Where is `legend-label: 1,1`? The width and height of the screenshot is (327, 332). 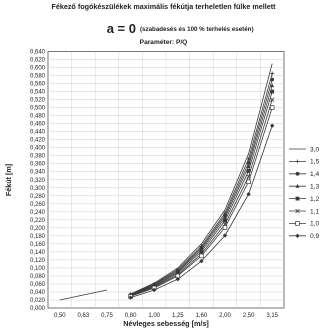
legend-label: 1,1 is located at coordinates (314, 211).